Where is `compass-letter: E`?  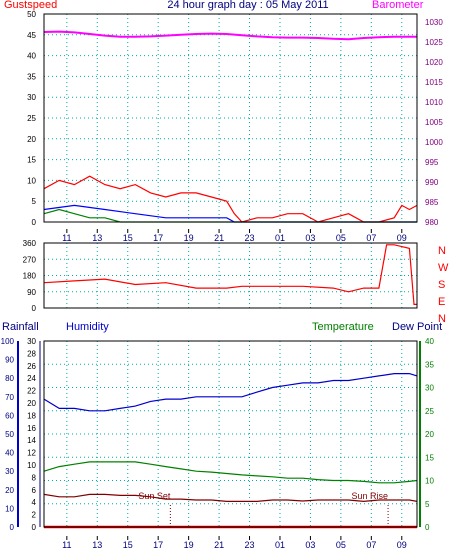
compass-letter: E is located at coordinates (441, 302).